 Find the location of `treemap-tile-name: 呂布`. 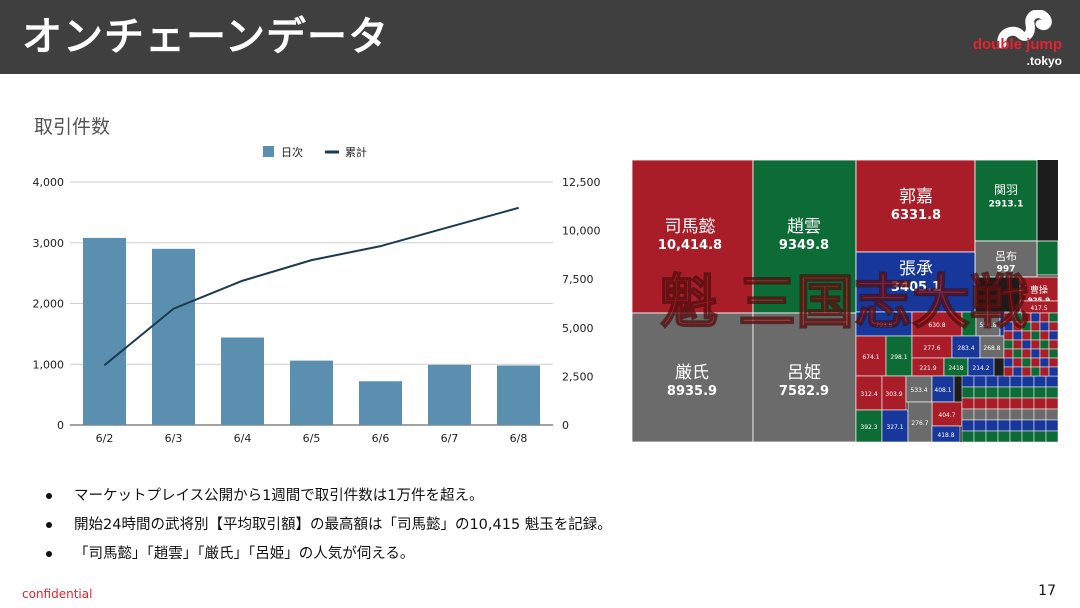

treemap-tile-name: 呂布 is located at coordinates (1006, 256).